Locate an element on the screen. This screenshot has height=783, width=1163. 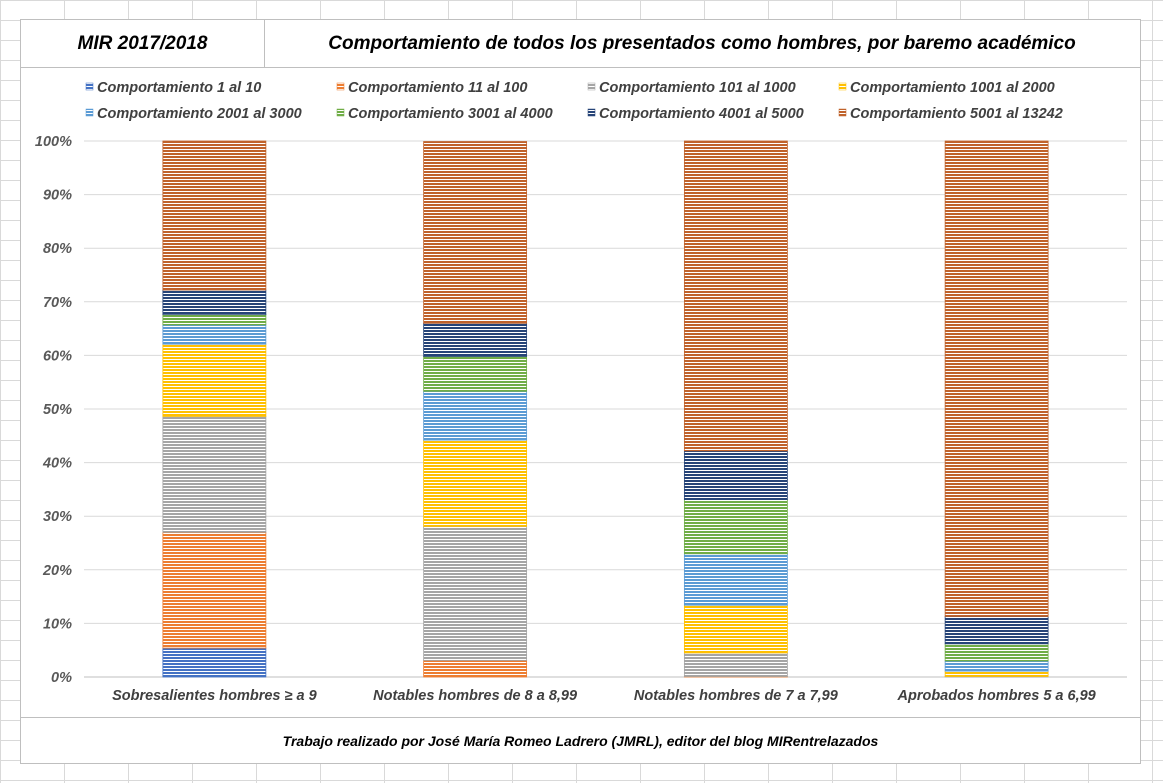
bar-segment-comportamiento-1001-al-2000-cat2 is located at coordinates (475, 483).